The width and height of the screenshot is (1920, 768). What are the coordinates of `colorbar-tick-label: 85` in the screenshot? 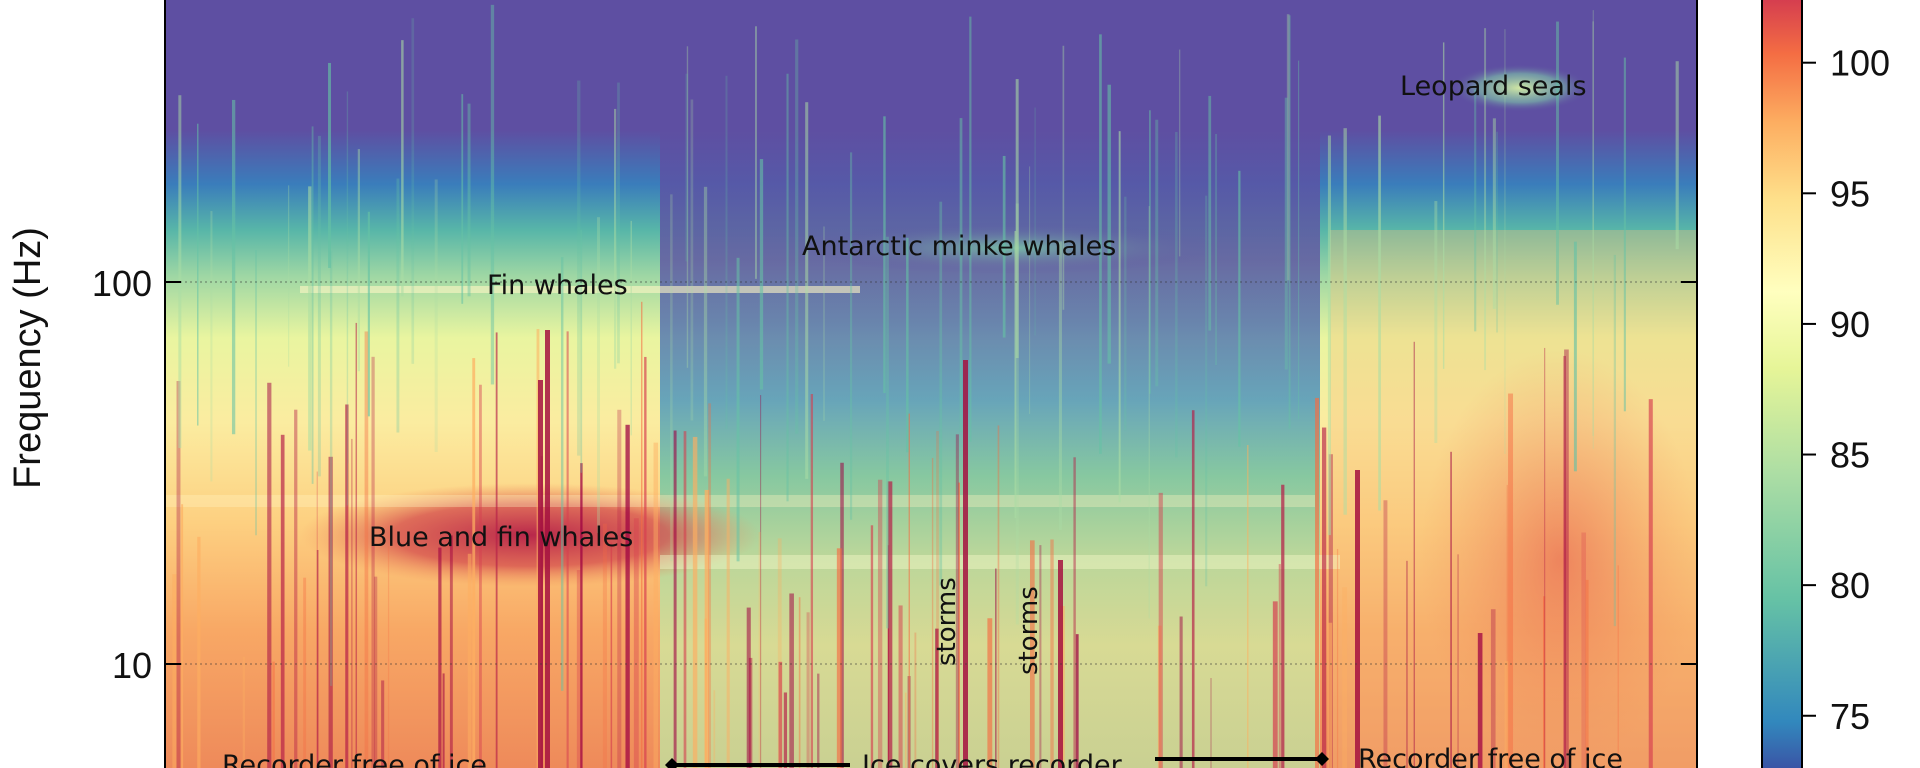 It's located at (1850, 455).